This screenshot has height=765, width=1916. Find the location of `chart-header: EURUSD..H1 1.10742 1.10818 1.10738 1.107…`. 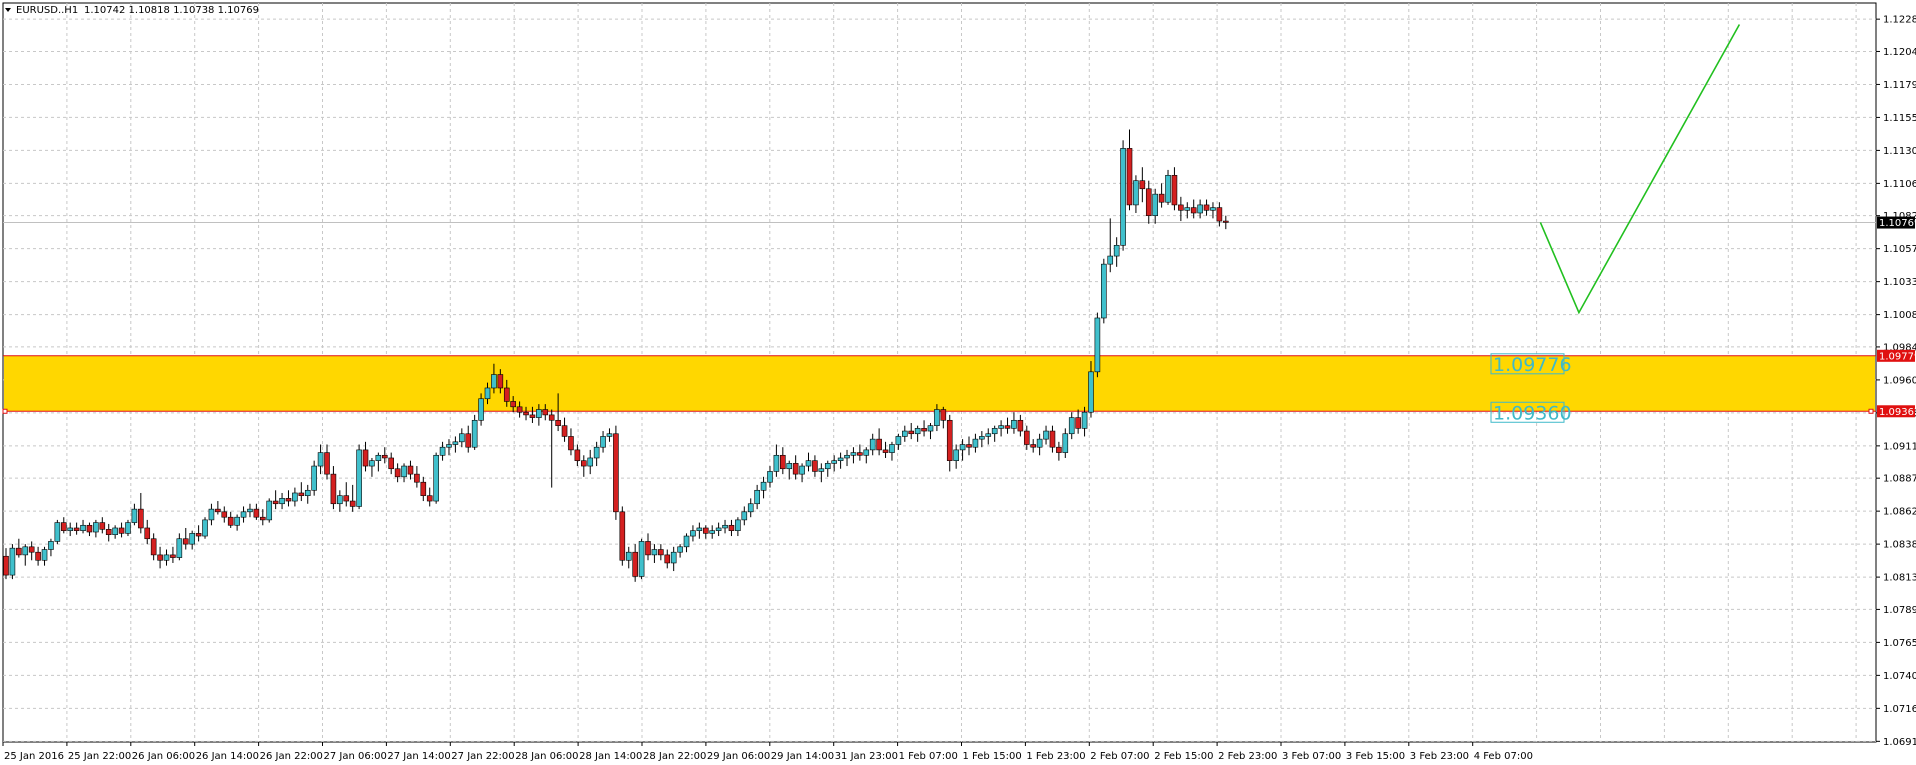

chart-header: EURUSD..H1 1.10742 1.10818 1.10738 1.107… is located at coordinates (132, 10).